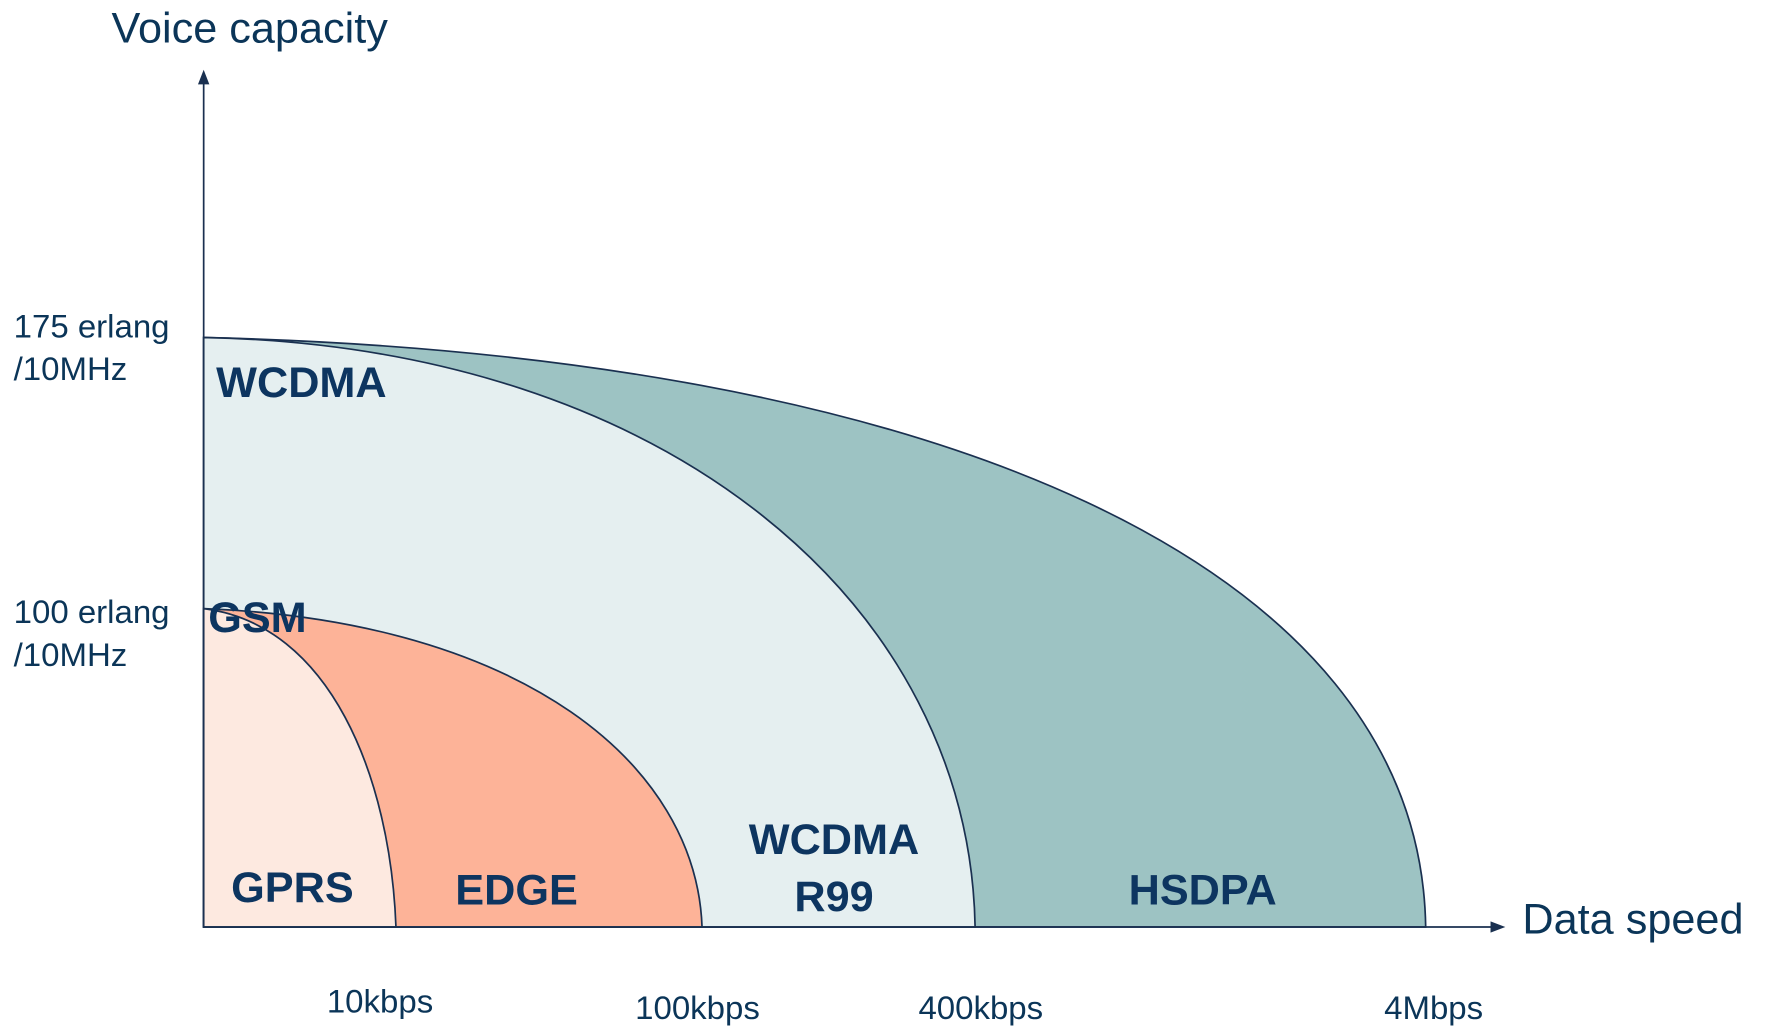  What do you see at coordinates (1498, 927) in the screenshot?
I see `x-axis-arrow` at bounding box center [1498, 927].